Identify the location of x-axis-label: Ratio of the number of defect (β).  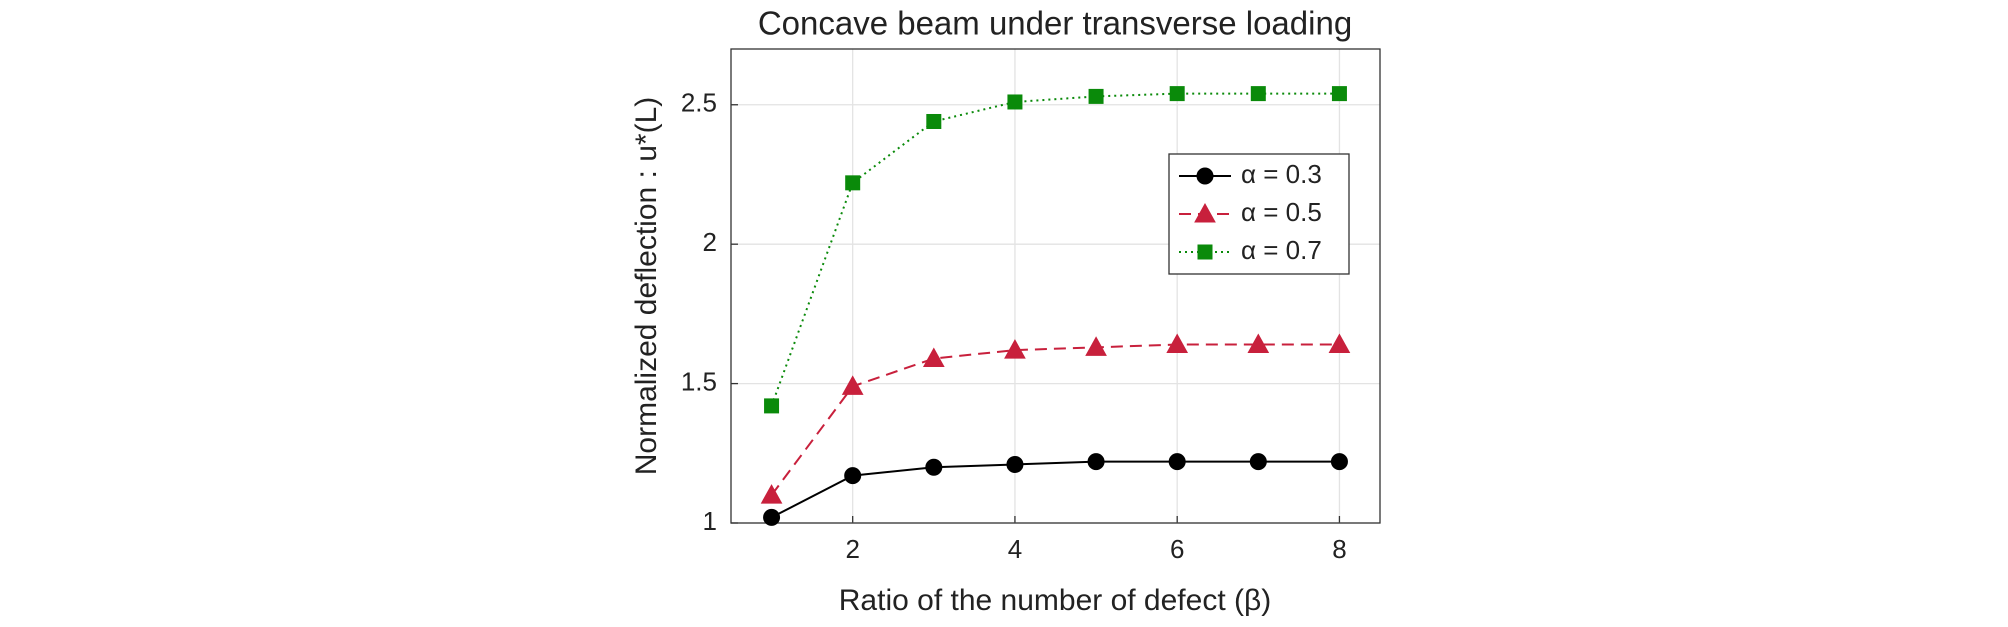
(1055, 600).